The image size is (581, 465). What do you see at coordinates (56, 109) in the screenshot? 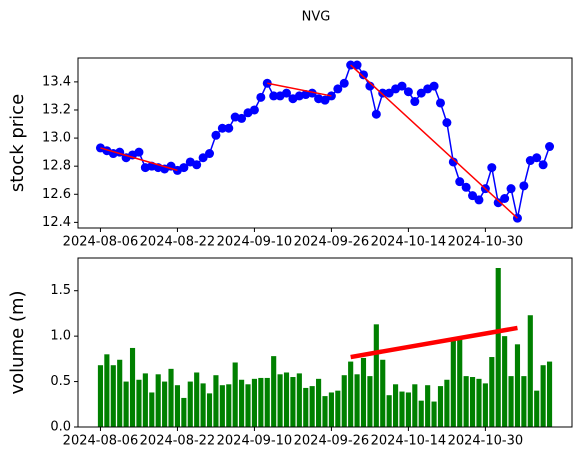
I see `y-tick-label: 13.2` at bounding box center [56, 109].